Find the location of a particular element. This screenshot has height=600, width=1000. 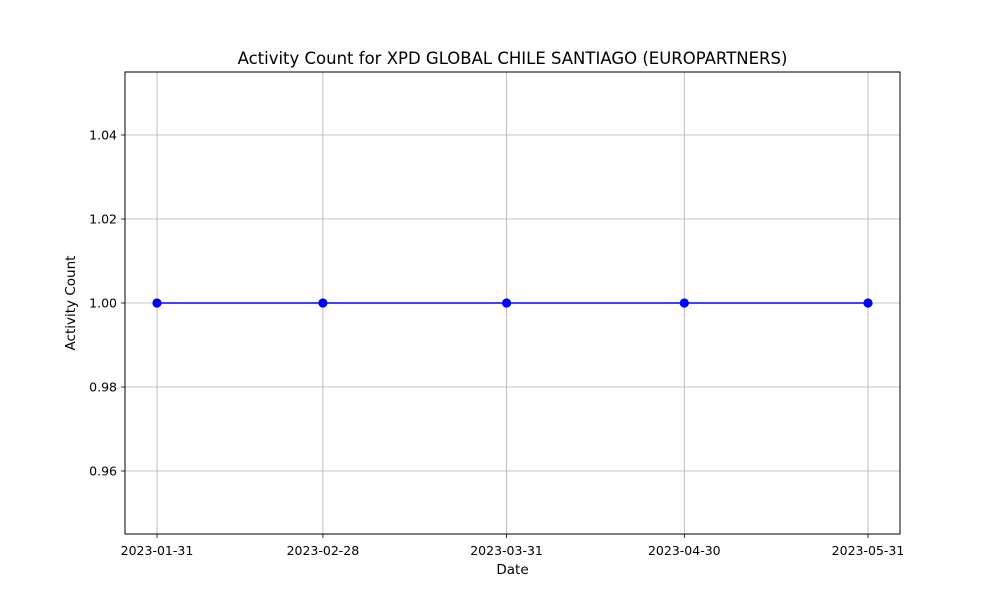

x-tick-label: 2023-05-31 is located at coordinates (868, 550).